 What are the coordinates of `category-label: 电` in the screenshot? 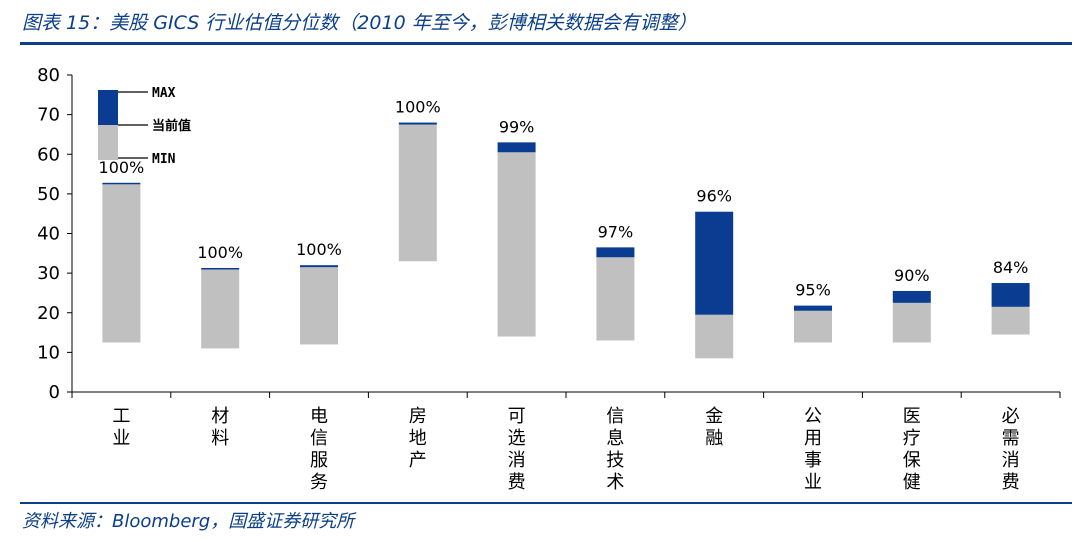 It's located at (319, 416).